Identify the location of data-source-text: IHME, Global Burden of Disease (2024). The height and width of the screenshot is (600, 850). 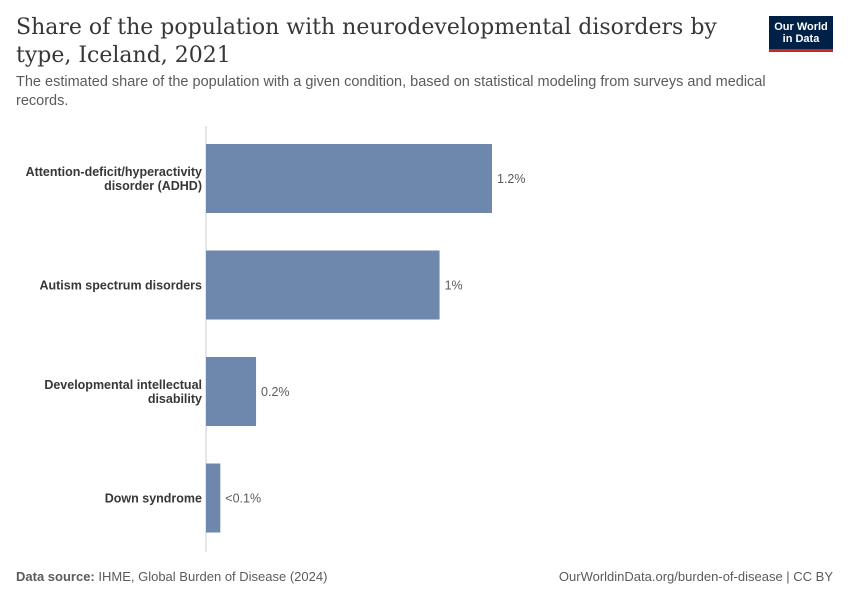
(213, 576).